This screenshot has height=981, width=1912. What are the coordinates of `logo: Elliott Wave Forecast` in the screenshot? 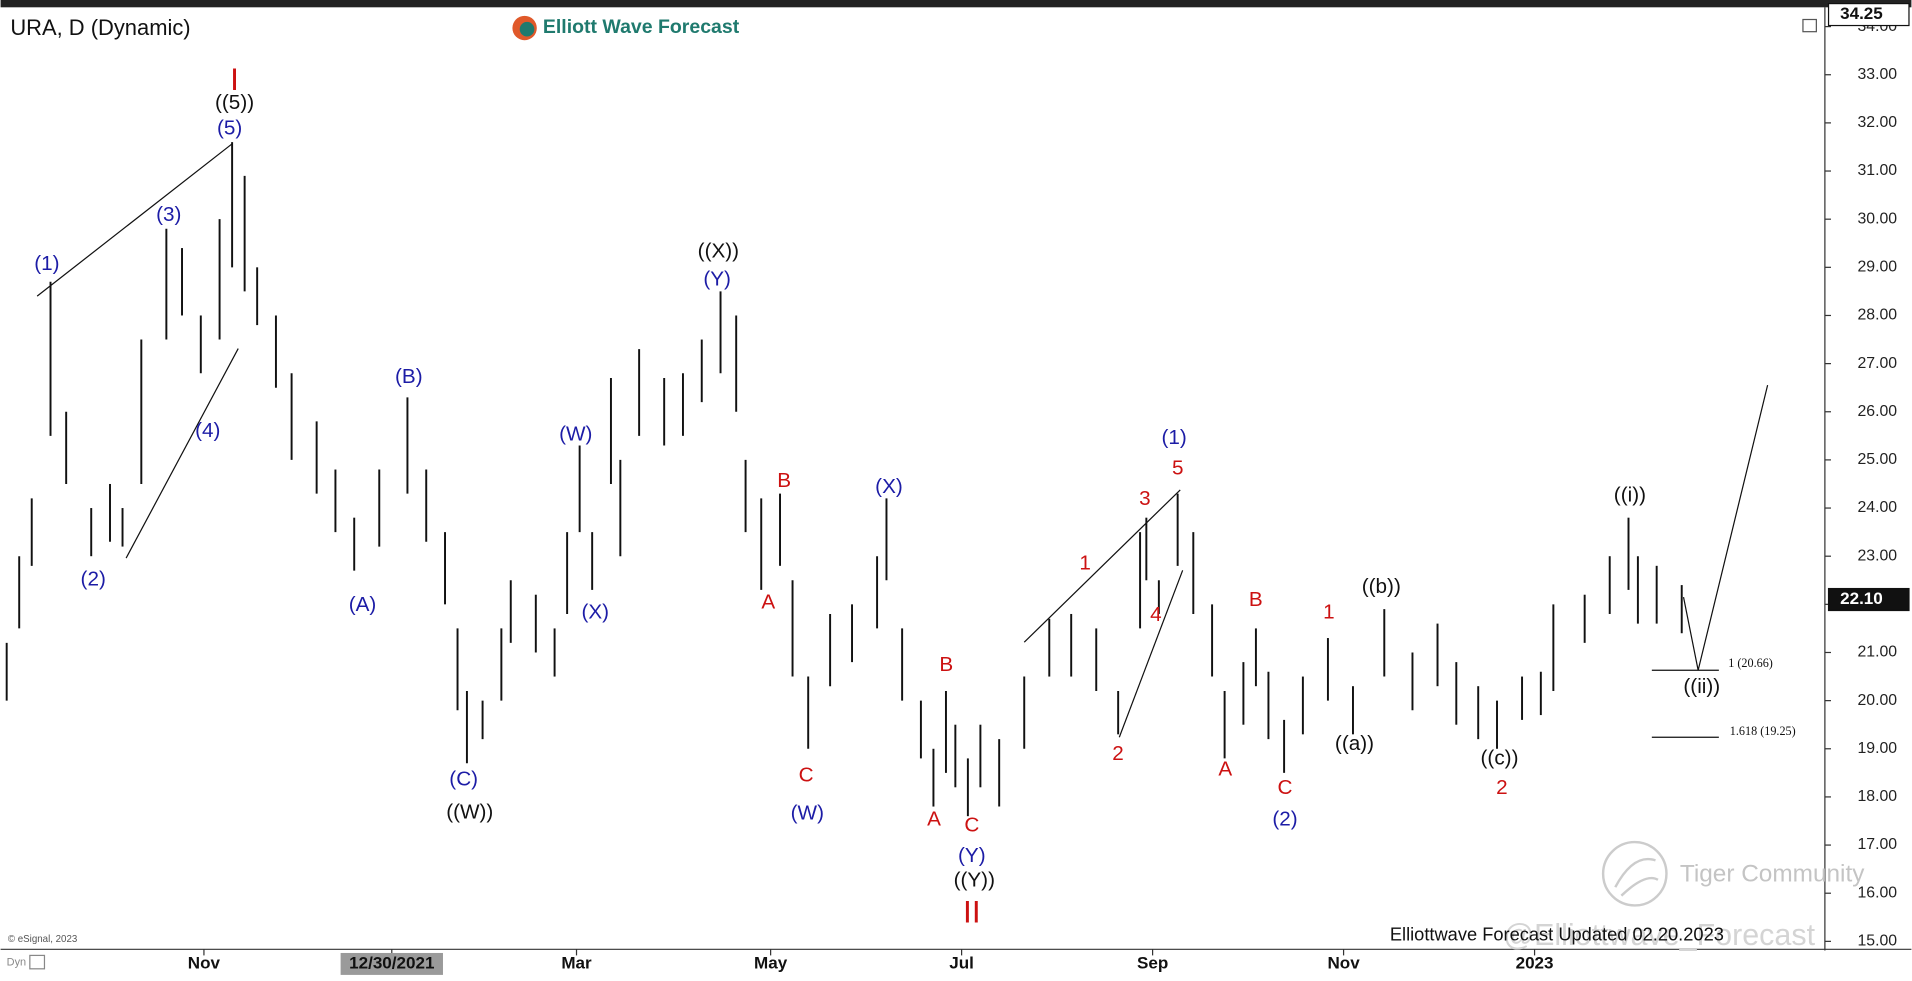 It's located at (626, 28).